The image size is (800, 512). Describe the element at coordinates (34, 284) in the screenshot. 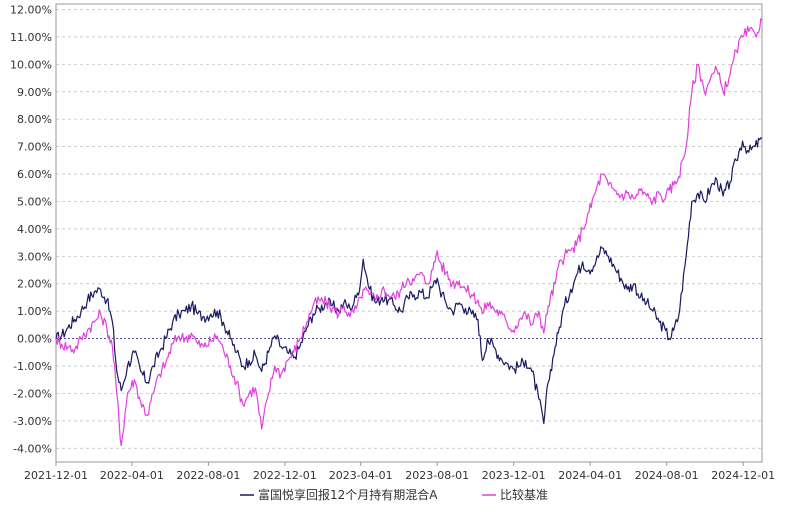

I see `y-tick-label: 2.00%` at that location.